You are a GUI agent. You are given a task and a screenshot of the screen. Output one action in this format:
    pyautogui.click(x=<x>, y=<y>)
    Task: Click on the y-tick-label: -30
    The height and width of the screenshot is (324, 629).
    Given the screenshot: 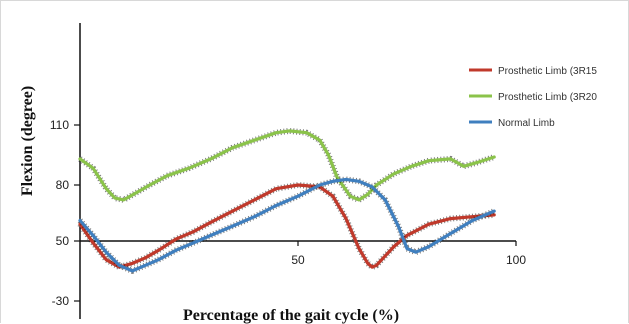 What is the action you would take?
    pyautogui.click(x=61, y=301)
    